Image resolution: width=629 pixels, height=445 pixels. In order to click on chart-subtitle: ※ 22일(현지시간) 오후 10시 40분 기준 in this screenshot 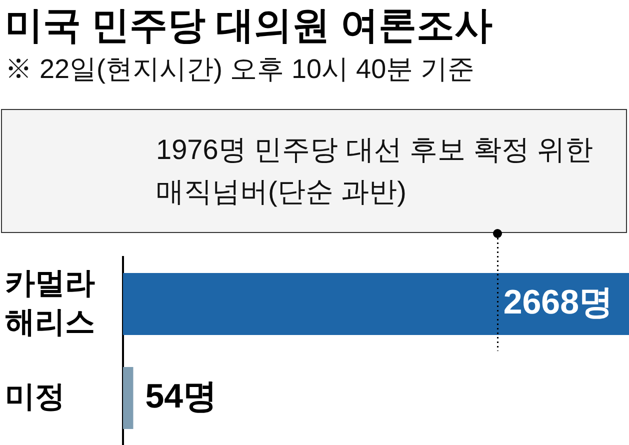, I will do `click(240, 69)`.